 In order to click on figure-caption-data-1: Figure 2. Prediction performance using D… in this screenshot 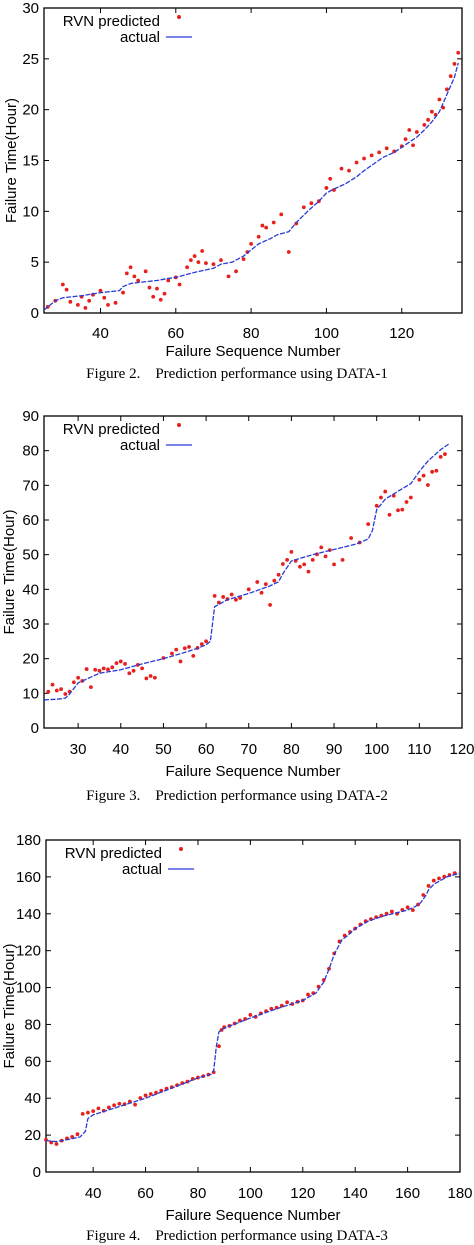, I will do `click(237, 374)`.